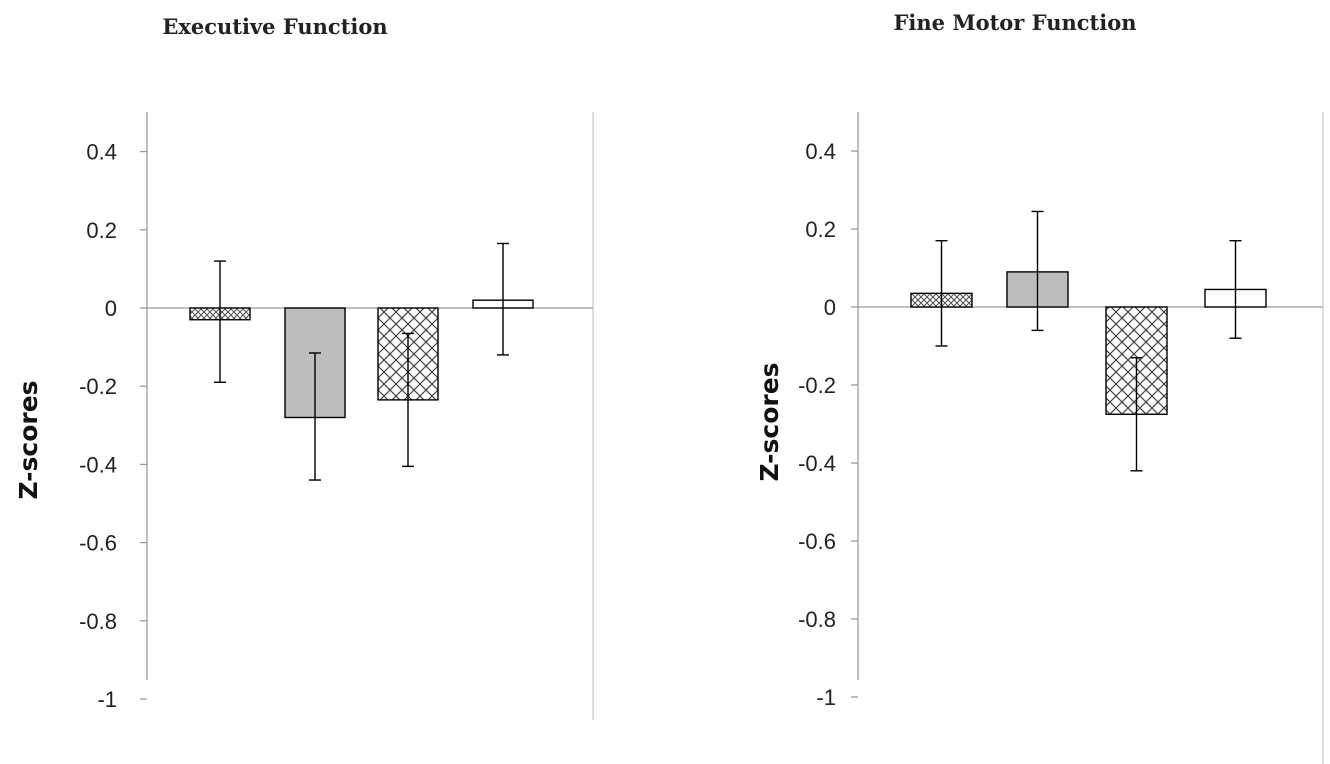 The image size is (1330, 764). I want to click on chart-title: Fine Motor Function, so click(1015, 22).